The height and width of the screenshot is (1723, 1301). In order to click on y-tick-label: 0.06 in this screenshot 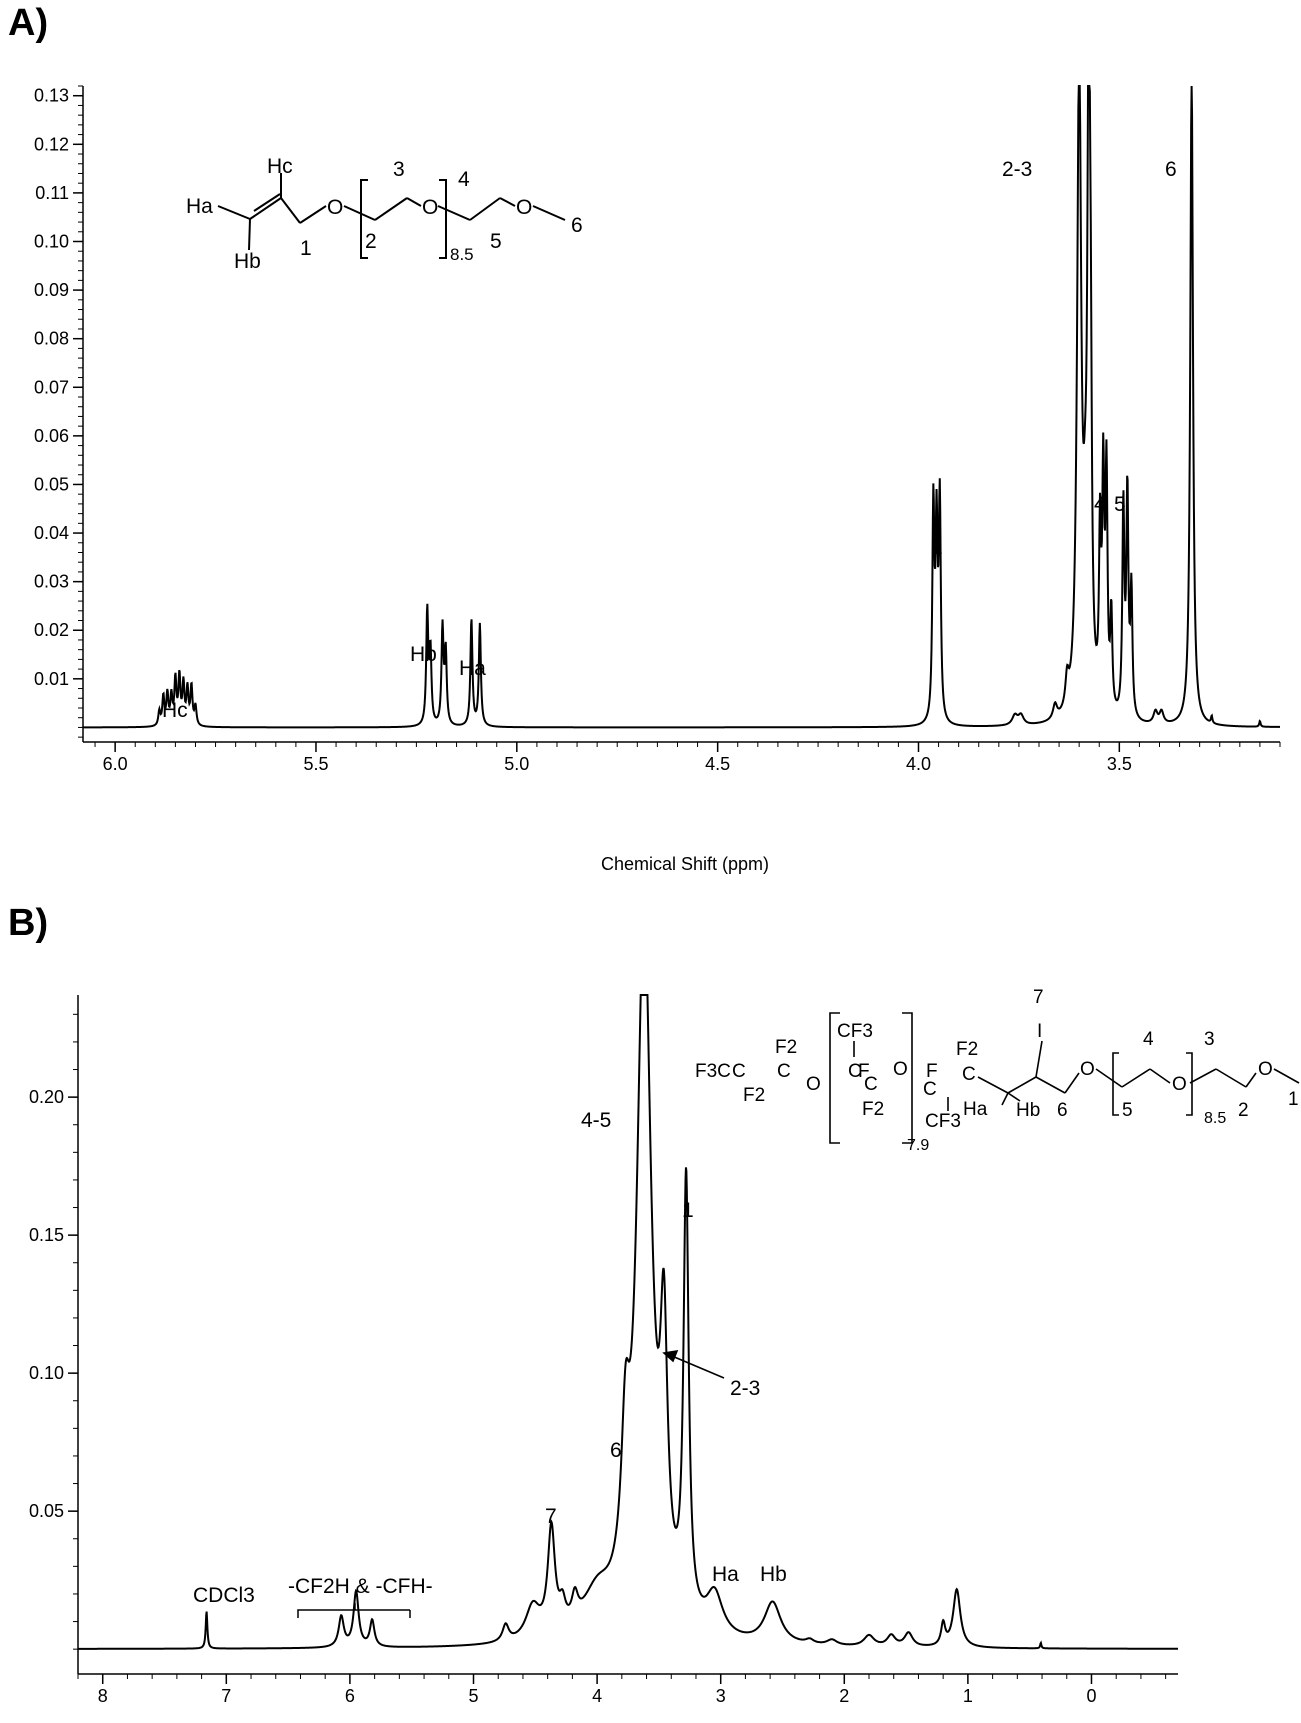, I will do `click(51, 436)`.